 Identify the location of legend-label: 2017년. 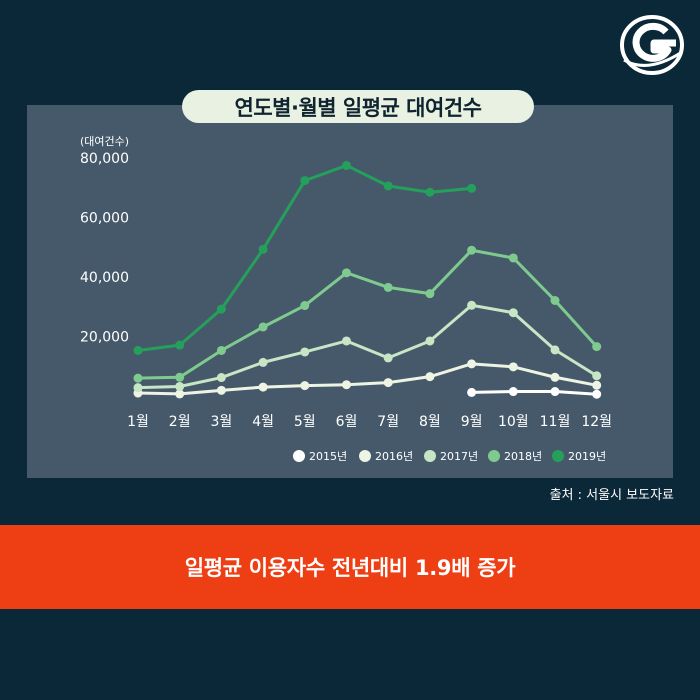
(459, 456).